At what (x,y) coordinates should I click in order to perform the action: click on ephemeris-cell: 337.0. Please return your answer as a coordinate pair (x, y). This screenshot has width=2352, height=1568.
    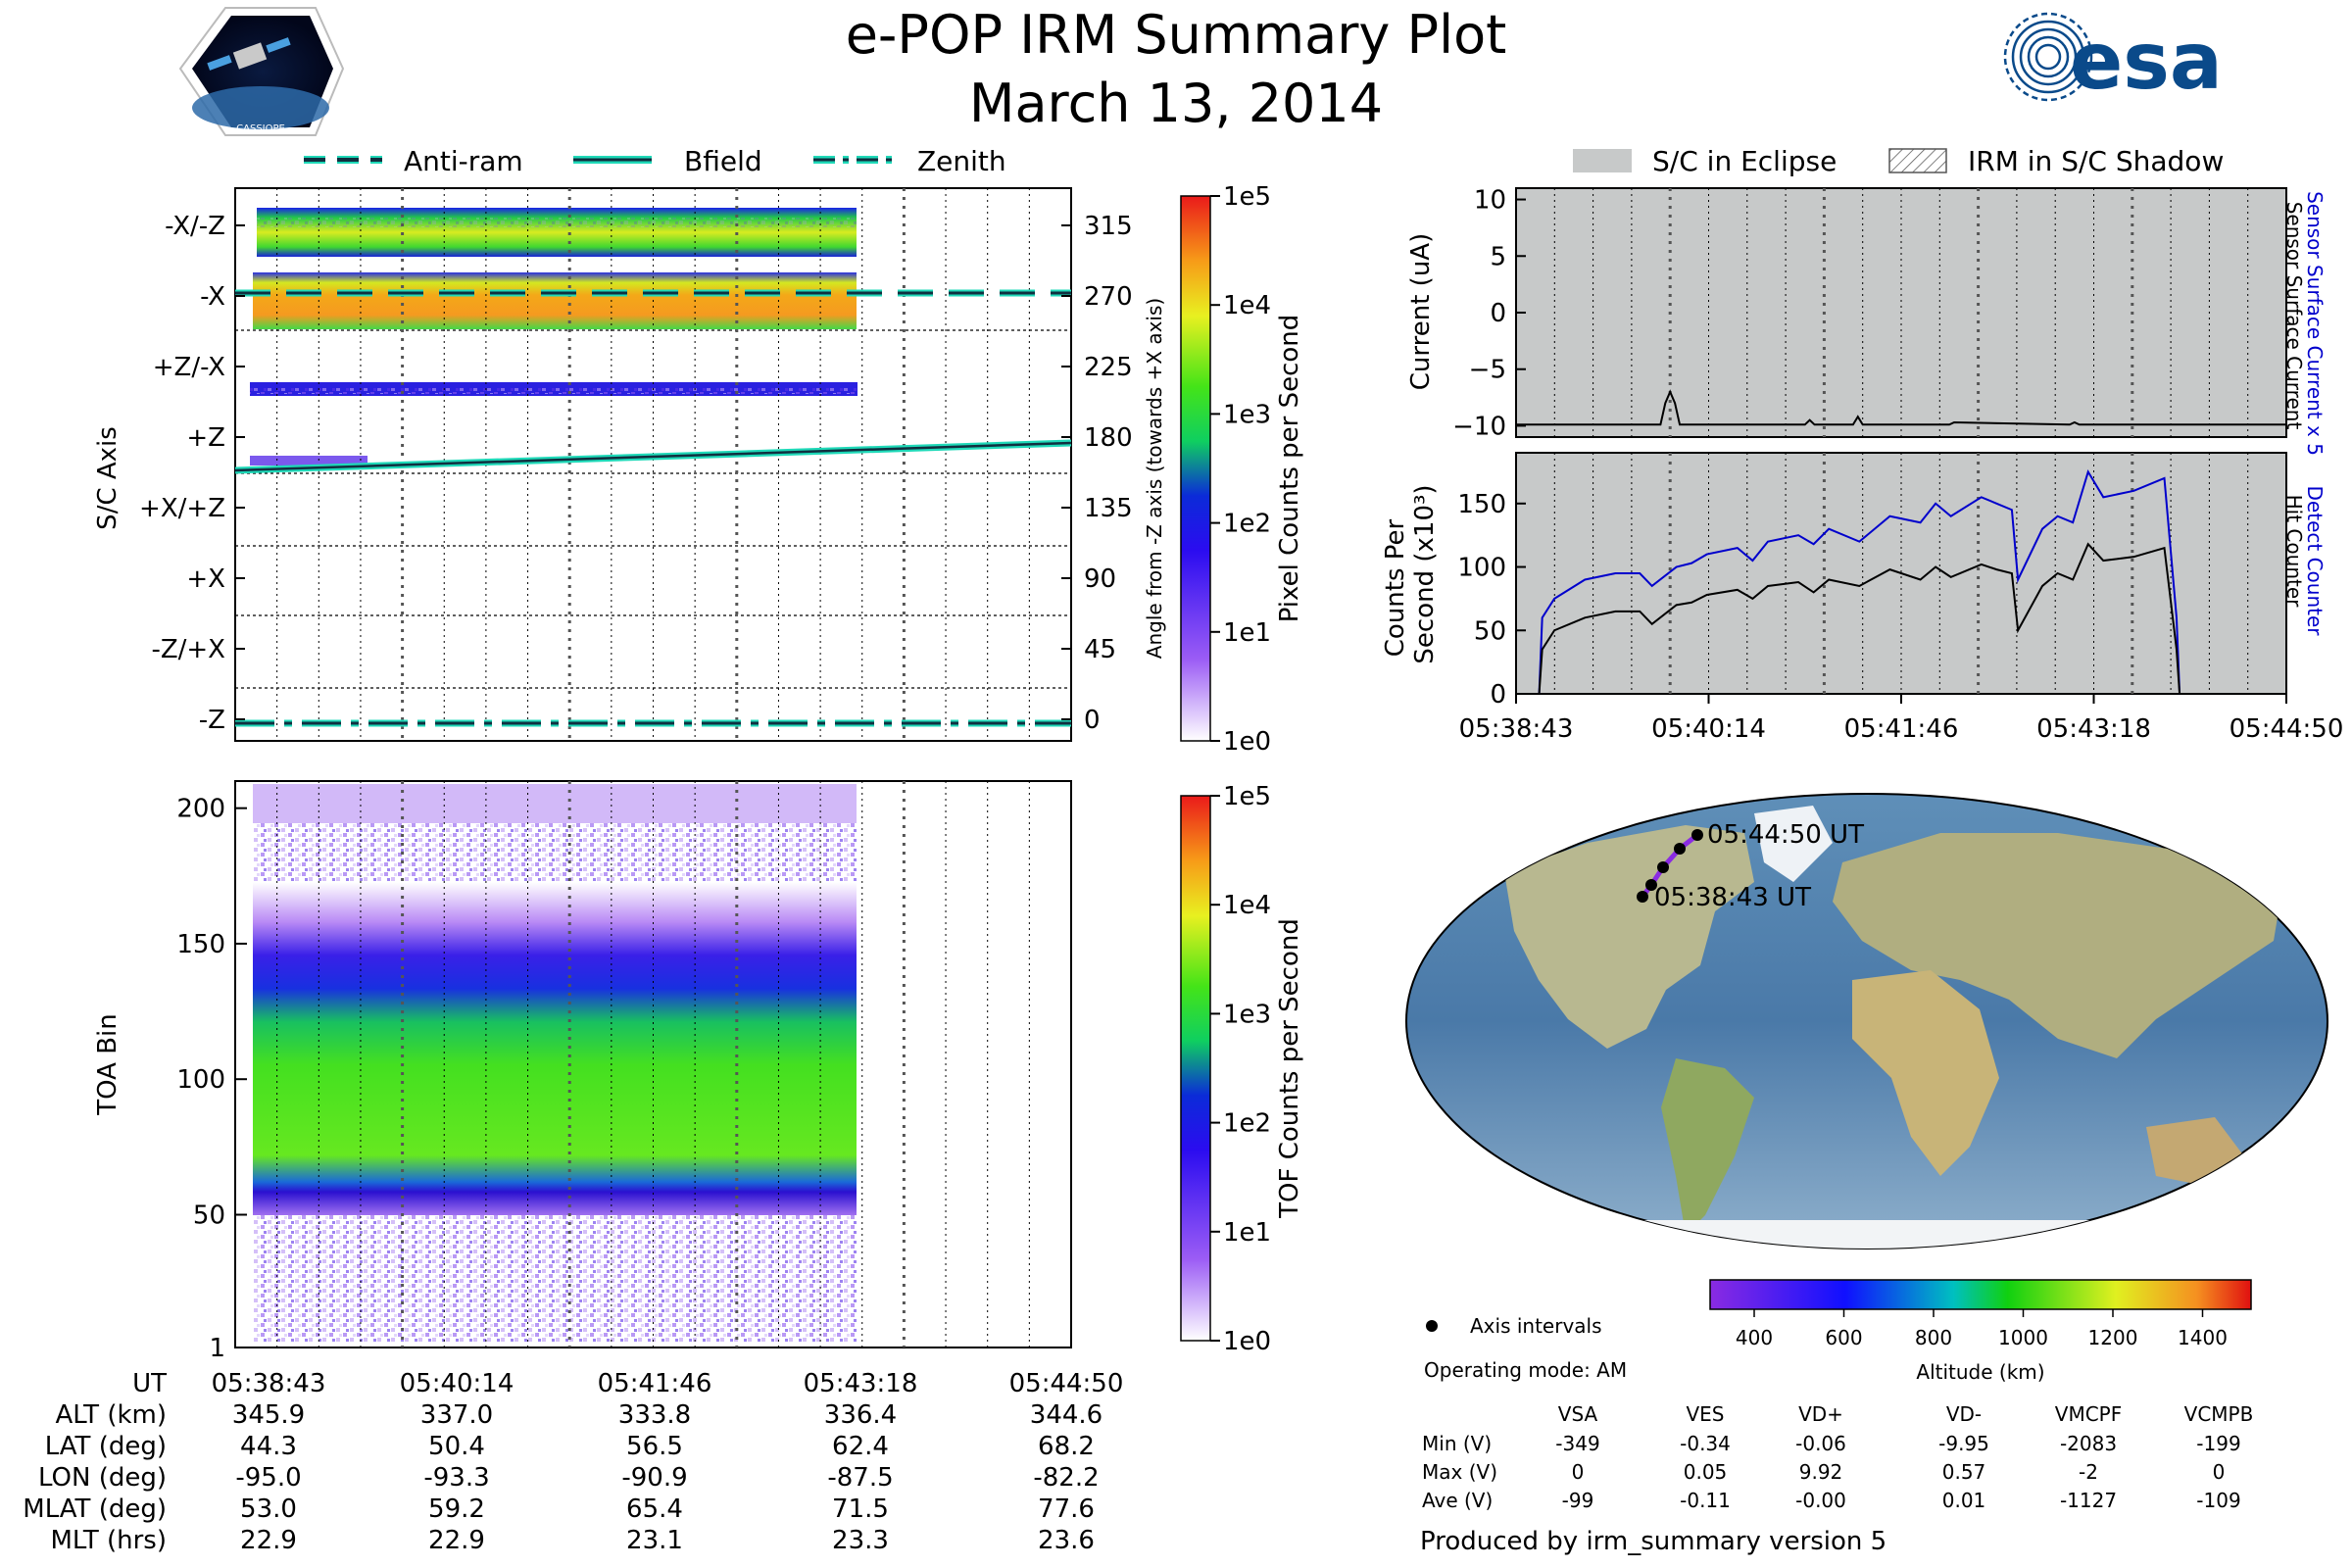
    Looking at the image, I should click on (456, 1415).